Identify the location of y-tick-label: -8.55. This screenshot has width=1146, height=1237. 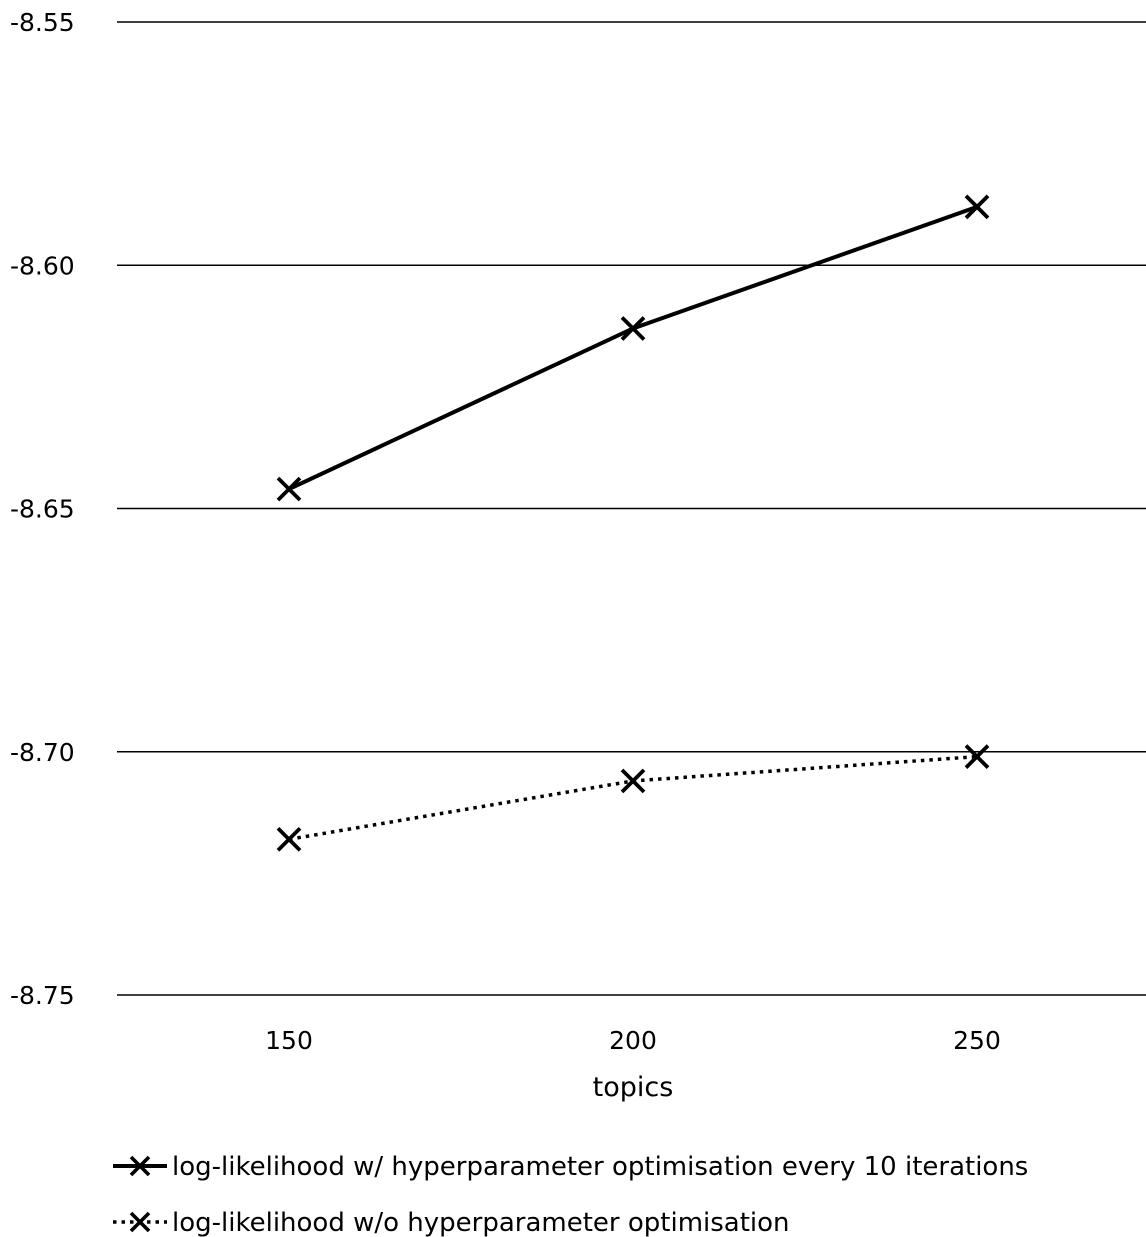
(42, 22).